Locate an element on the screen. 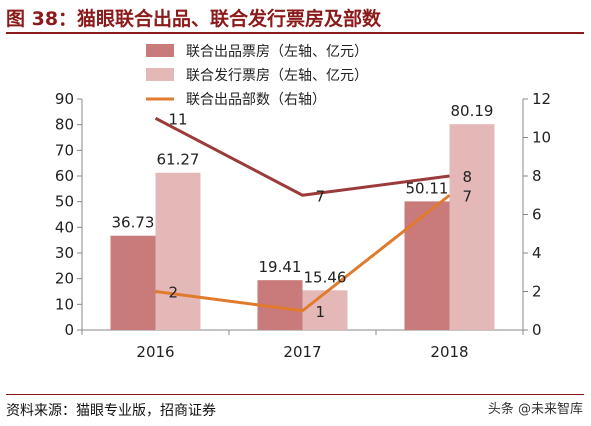 This screenshot has height=426, width=591. left-tick-label: 60 is located at coordinates (64, 176).